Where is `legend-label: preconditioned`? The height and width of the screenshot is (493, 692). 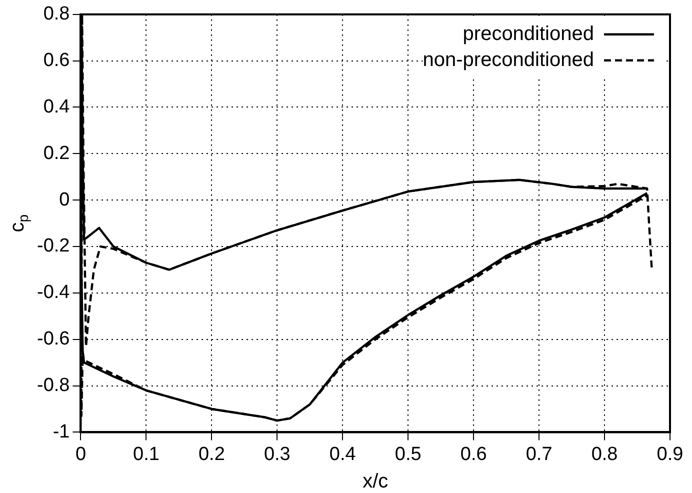 legend-label: preconditioned is located at coordinates (528, 33).